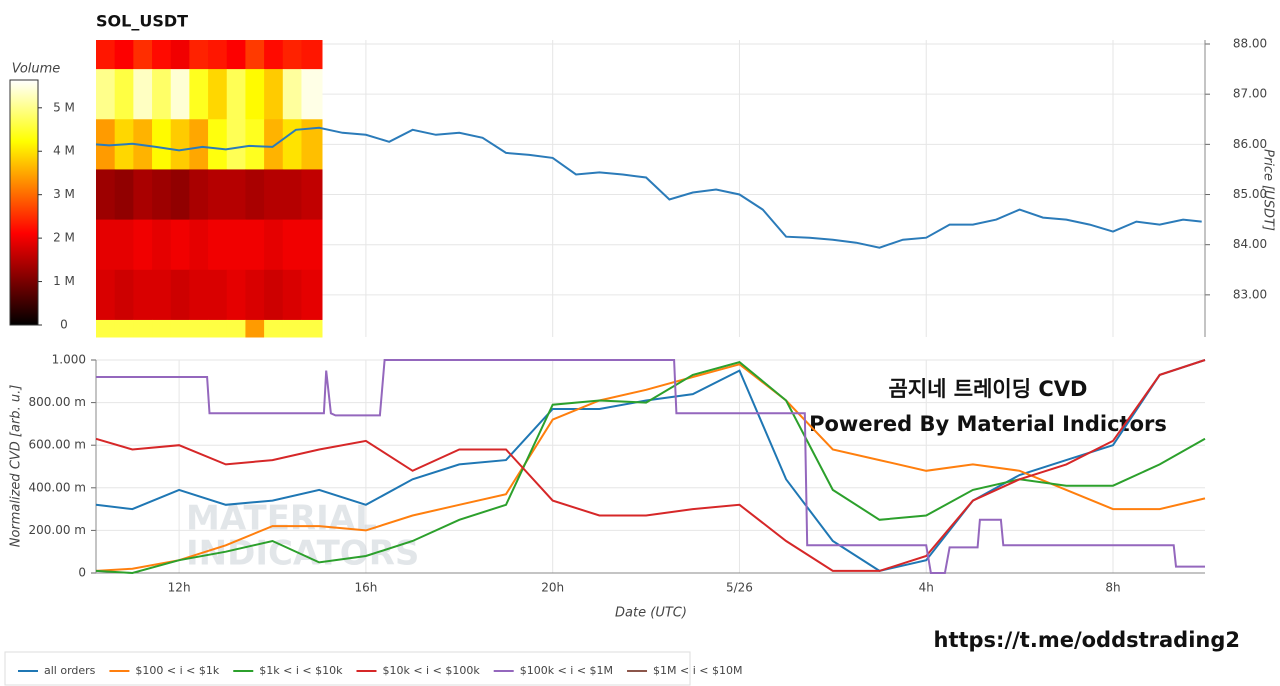  What do you see at coordinates (70, 670) in the screenshot?
I see `legend-label: all orders` at bounding box center [70, 670].